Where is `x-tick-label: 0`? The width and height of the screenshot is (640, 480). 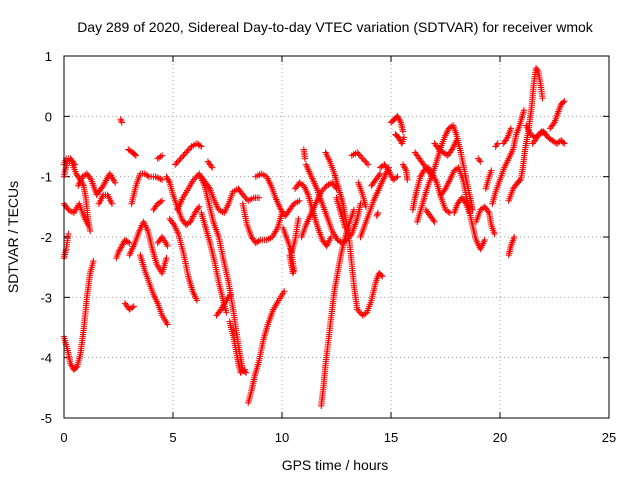
x-tick-label: 0 is located at coordinates (63, 437).